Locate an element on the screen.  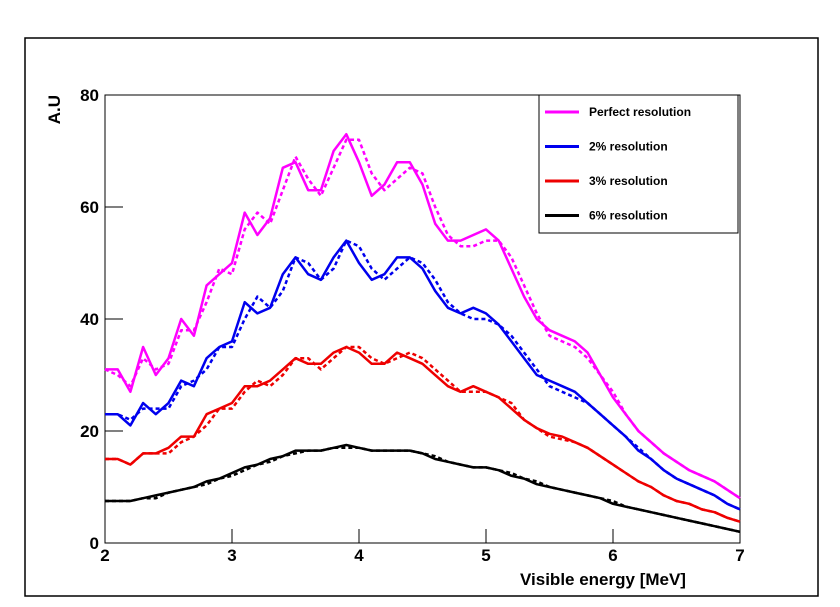
x-axis-label: Visible energy [MeV] is located at coordinates (603, 579).